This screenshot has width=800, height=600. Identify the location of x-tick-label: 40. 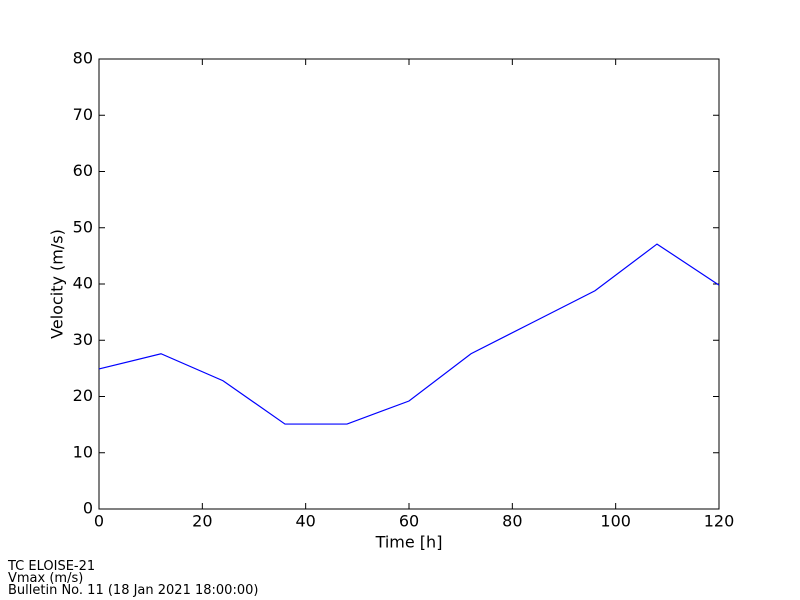
(305, 521).